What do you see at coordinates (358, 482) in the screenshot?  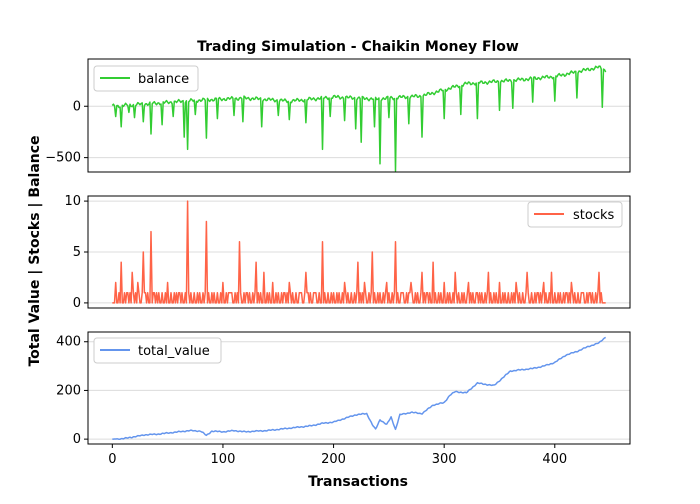 I see `x-axis-label: Transactions` at bounding box center [358, 482].